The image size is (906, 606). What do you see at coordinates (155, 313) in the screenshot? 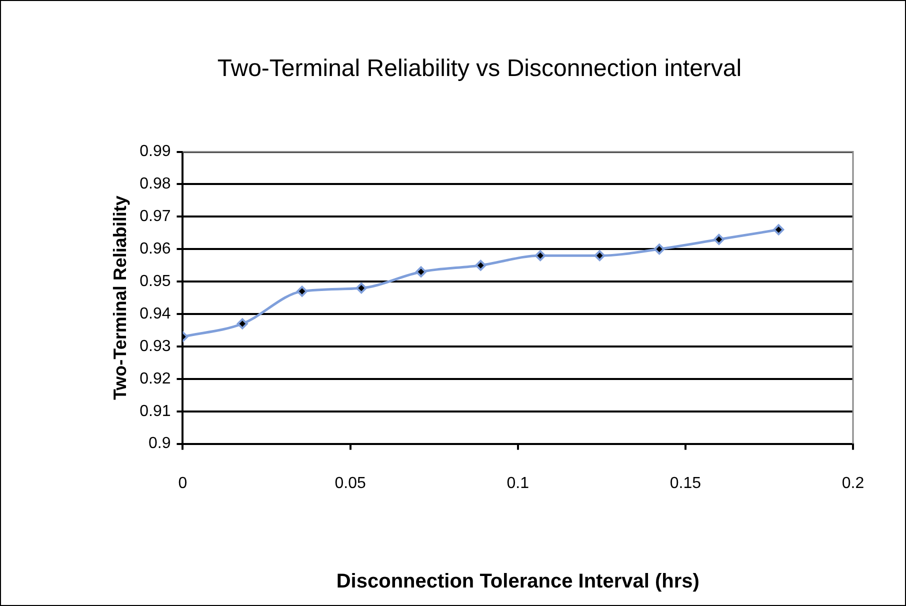
I see `y-tick-label: 0.94` at bounding box center [155, 313].